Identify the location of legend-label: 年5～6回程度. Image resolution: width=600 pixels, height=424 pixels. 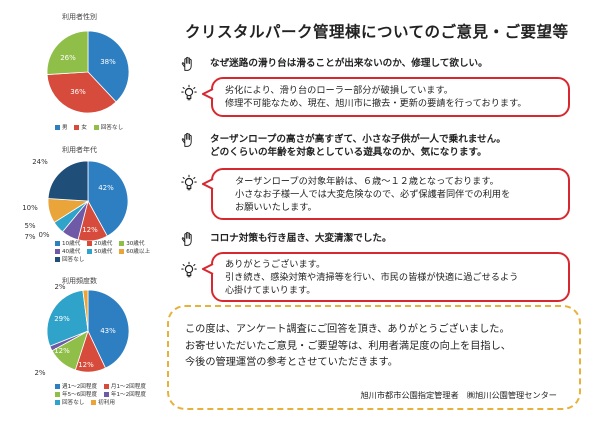
(80, 395).